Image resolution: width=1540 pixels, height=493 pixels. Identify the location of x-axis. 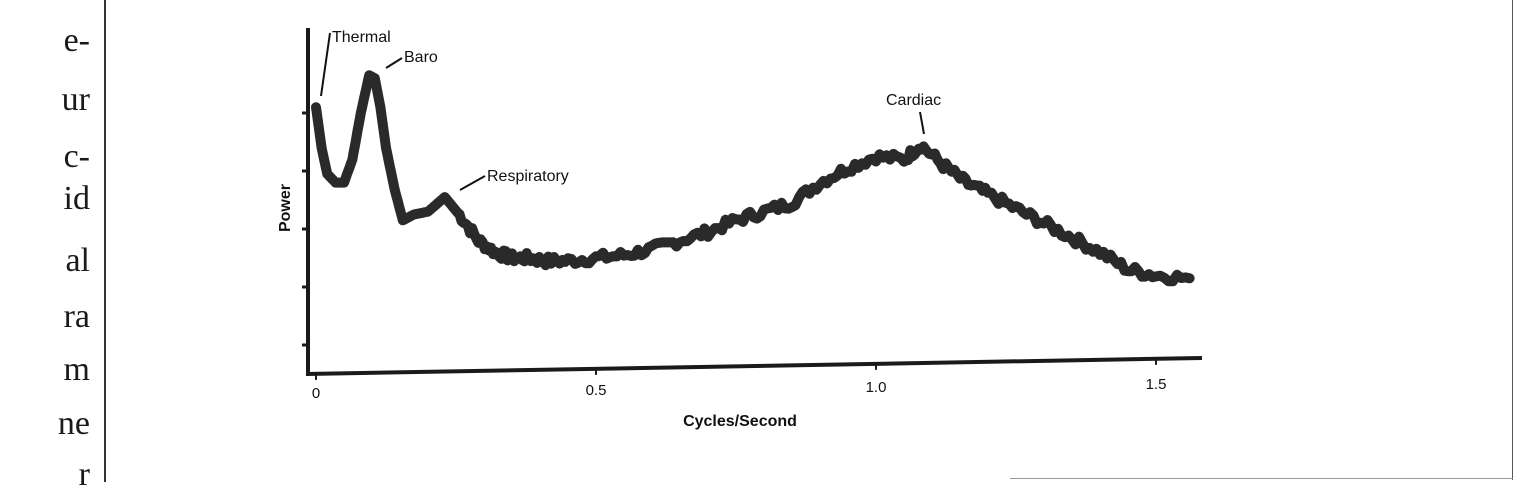
(754, 366).